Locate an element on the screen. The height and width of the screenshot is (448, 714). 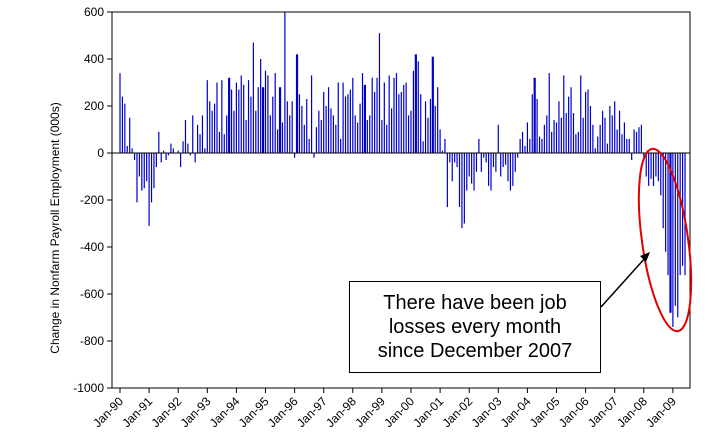
y-tick-label: 200 is located at coordinates (94, 106).